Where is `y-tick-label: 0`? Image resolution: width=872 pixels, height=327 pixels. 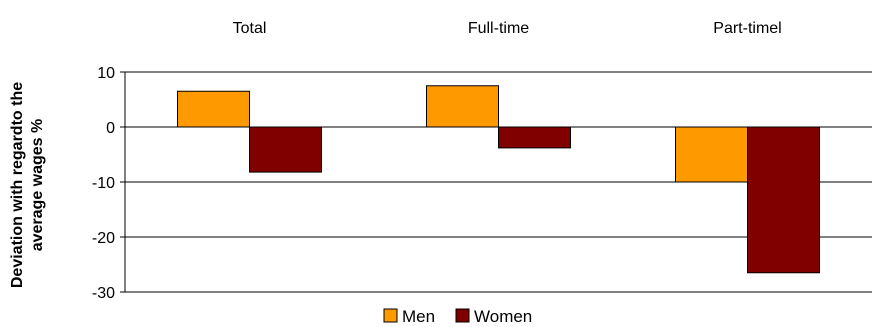 y-tick-label: 0 is located at coordinates (110, 128).